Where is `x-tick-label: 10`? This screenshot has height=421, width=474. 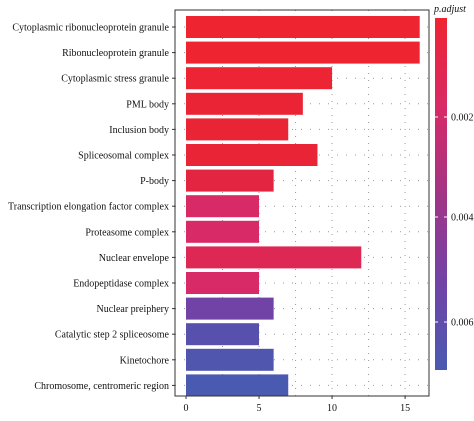 x-tick-label: 10 is located at coordinates (332, 408).